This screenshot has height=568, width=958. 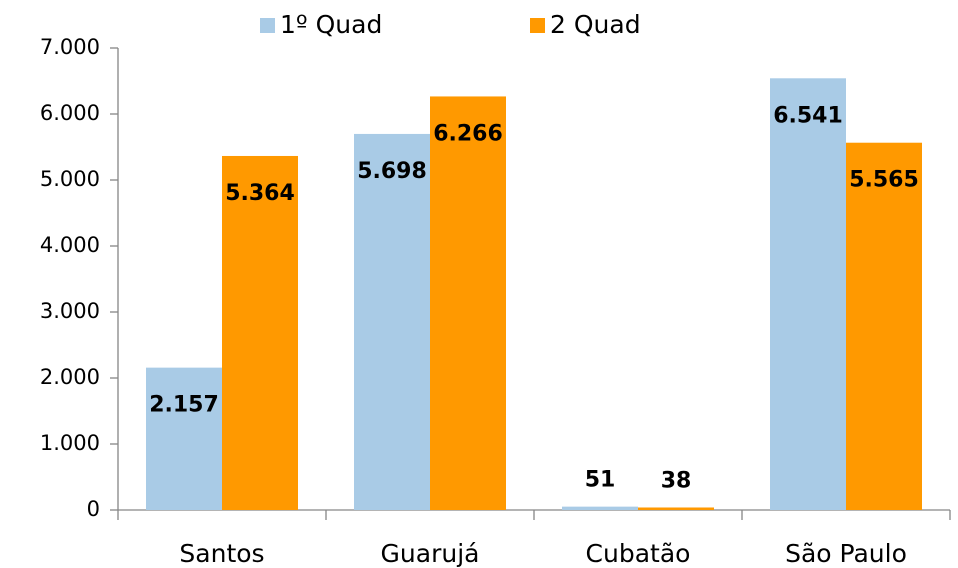 What do you see at coordinates (70, 113) in the screenshot?
I see `y-tick-label: 6.000` at bounding box center [70, 113].